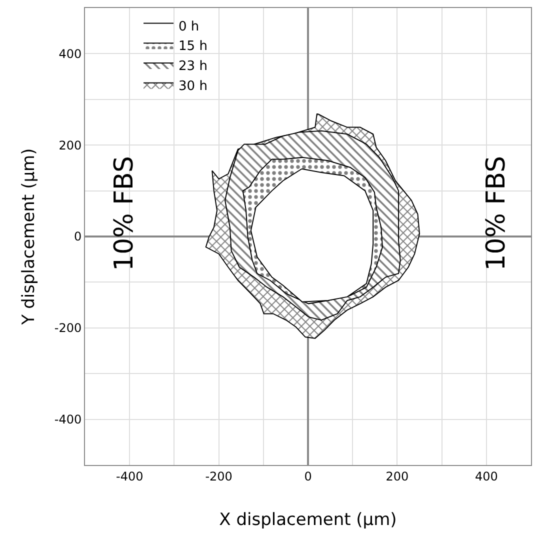 Image resolution: width=545 pixels, height=544 pixels. I want to click on y-tick-label: 0, so click(78, 237).